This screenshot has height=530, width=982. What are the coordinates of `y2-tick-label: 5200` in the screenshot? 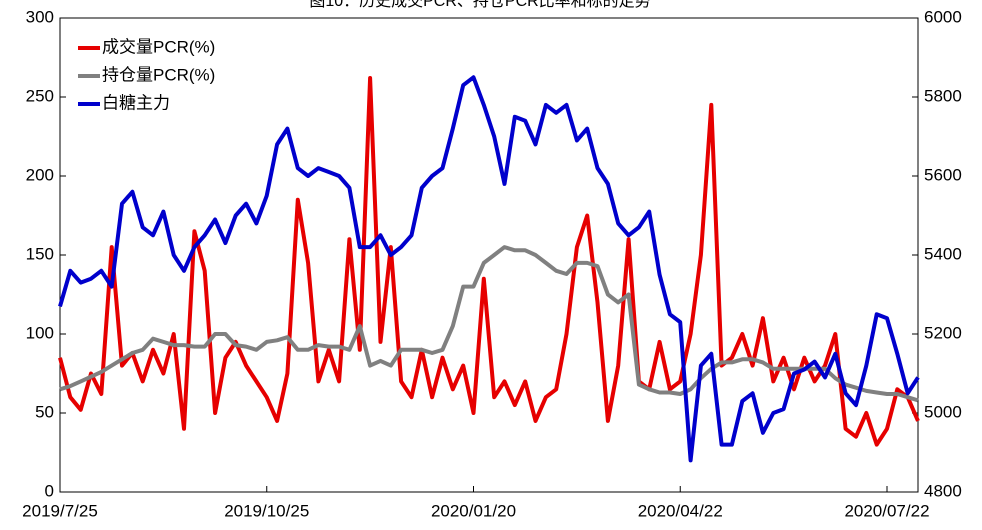 It's located at (943, 332).